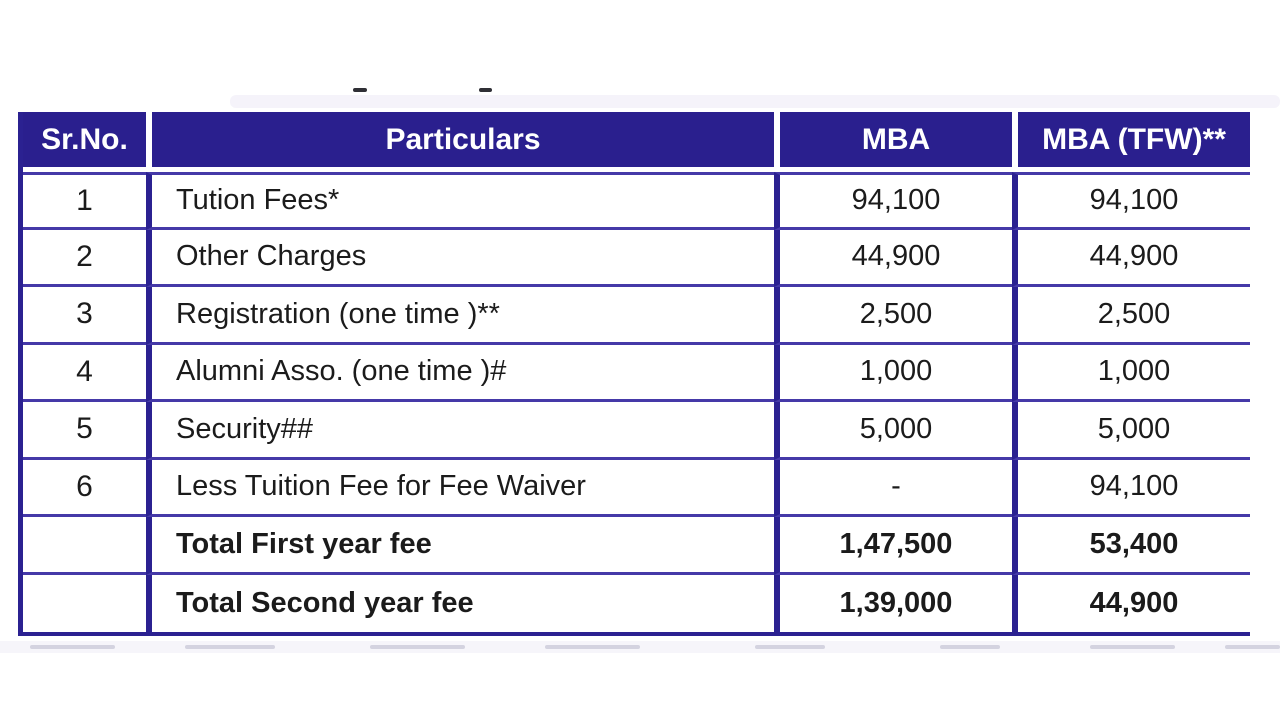  Describe the element at coordinates (460, 431) in the screenshot. I see `cell-particulars: Security##` at that location.